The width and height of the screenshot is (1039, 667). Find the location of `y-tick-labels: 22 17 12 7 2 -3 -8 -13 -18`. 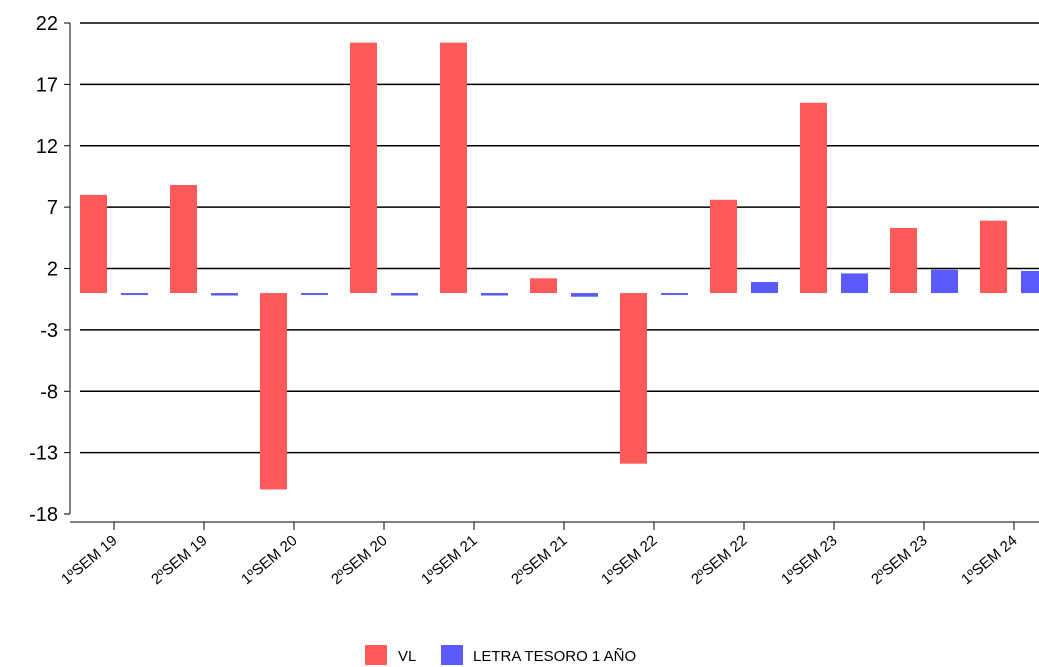

y-tick-labels: 22 17 12 7 2 -3 -8 -13 -18 is located at coordinates (49, 269).